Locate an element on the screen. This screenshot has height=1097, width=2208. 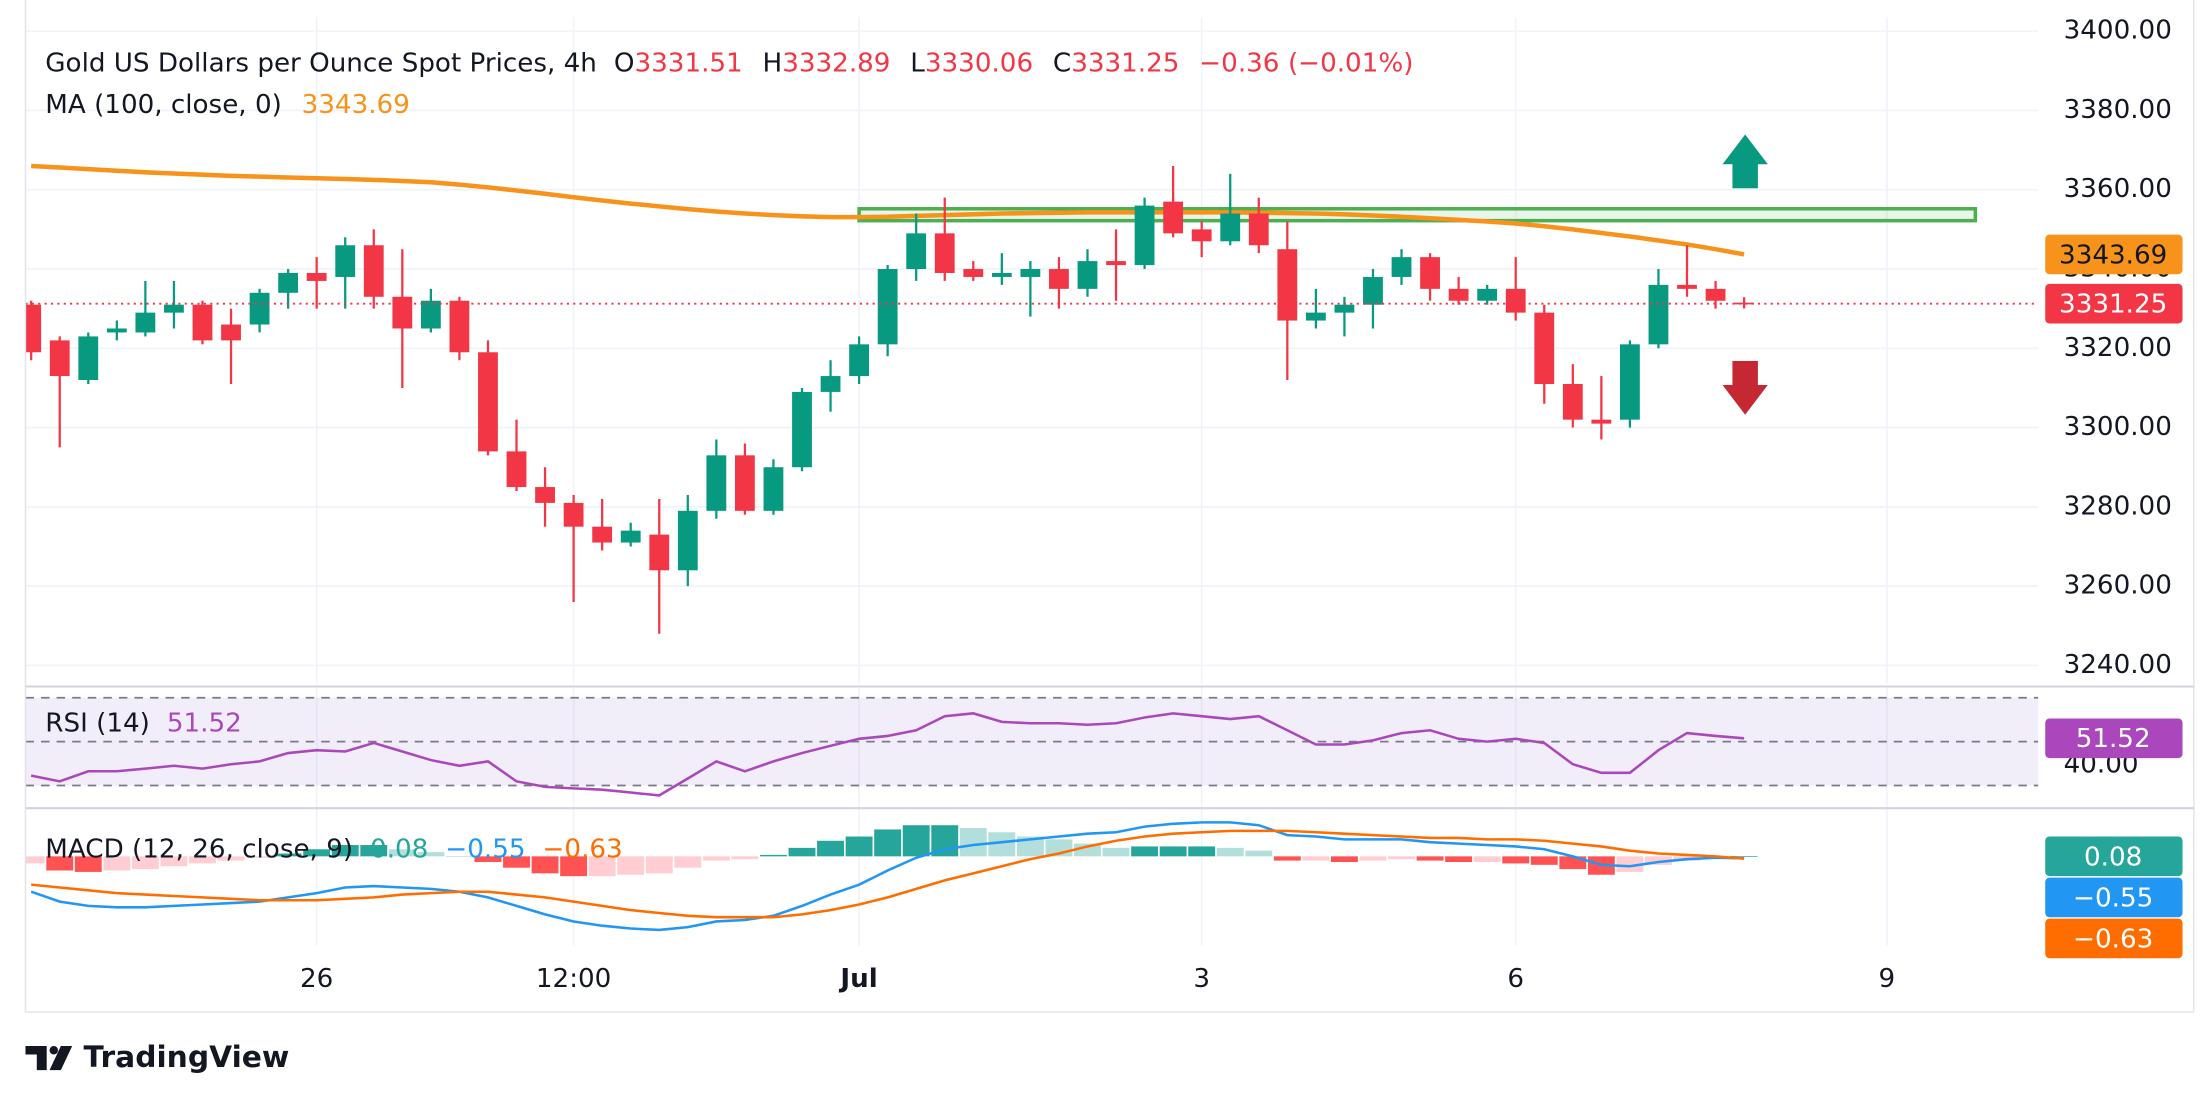
y-tick-label: 3300.00 is located at coordinates (2118, 427).